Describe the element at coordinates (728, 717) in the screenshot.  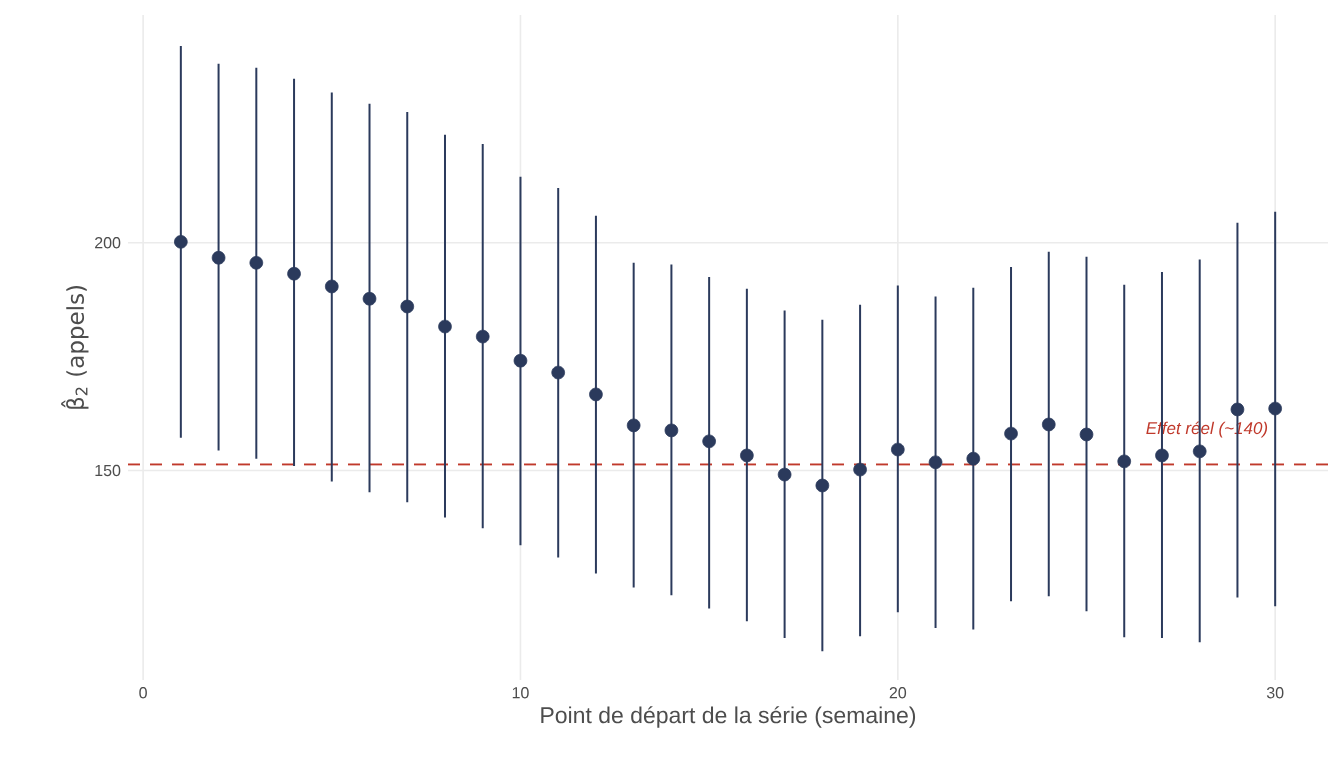
I see `x-axis-title: Point de départ de la série (semaine)` at that location.